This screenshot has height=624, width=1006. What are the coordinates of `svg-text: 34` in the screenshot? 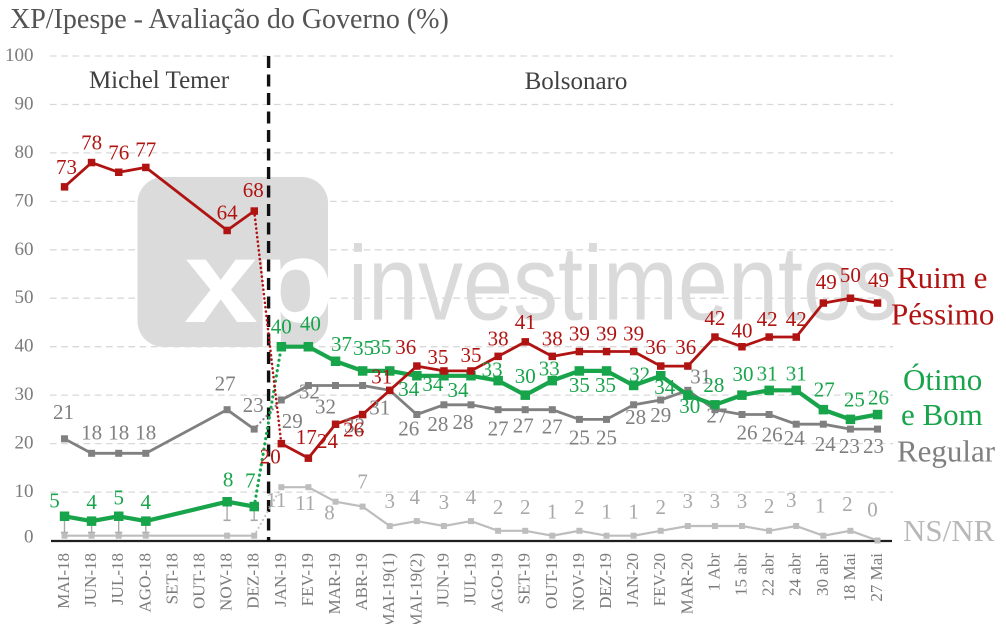 It's located at (665, 387).